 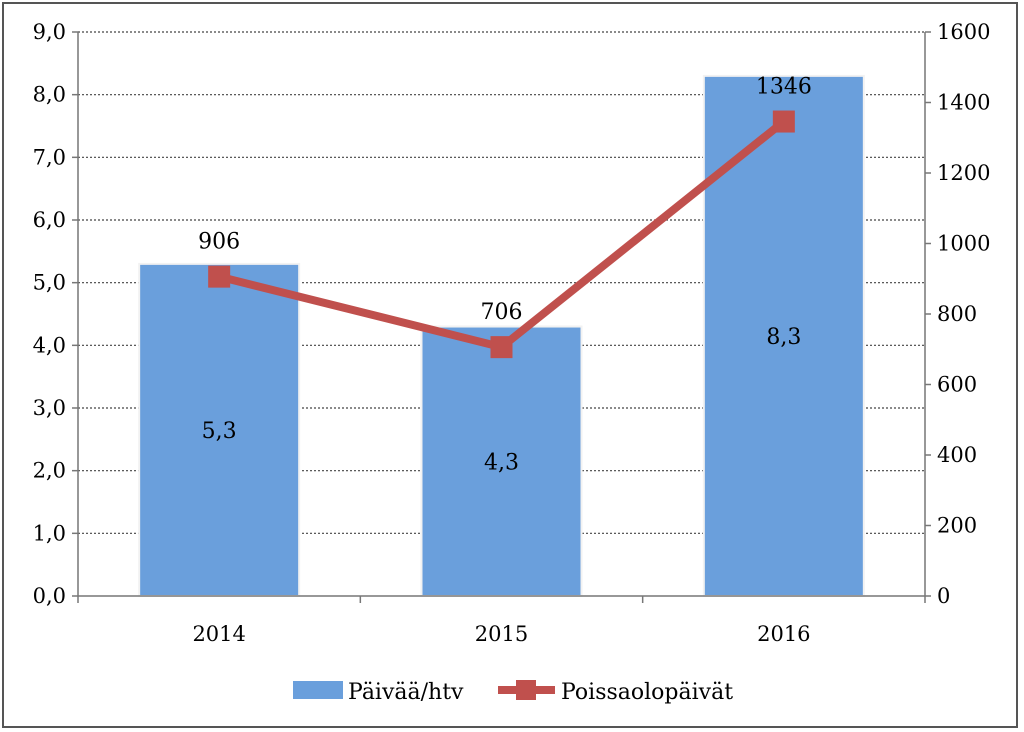 I want to click on bar-data-label: 8,3, so click(x=783, y=337).